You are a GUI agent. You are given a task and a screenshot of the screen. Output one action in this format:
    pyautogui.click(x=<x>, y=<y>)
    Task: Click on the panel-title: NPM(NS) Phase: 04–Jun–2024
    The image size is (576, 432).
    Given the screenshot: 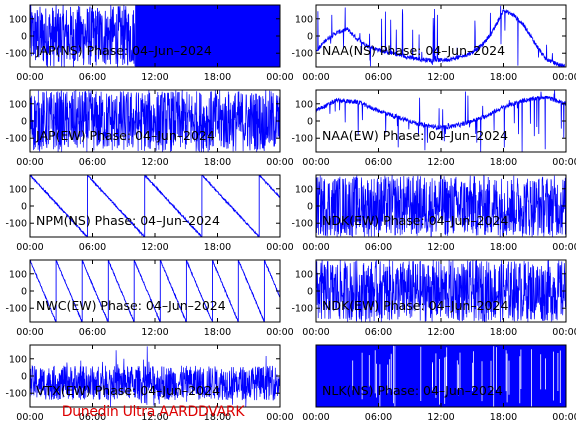 What is the action you would take?
    pyautogui.click(x=128, y=220)
    